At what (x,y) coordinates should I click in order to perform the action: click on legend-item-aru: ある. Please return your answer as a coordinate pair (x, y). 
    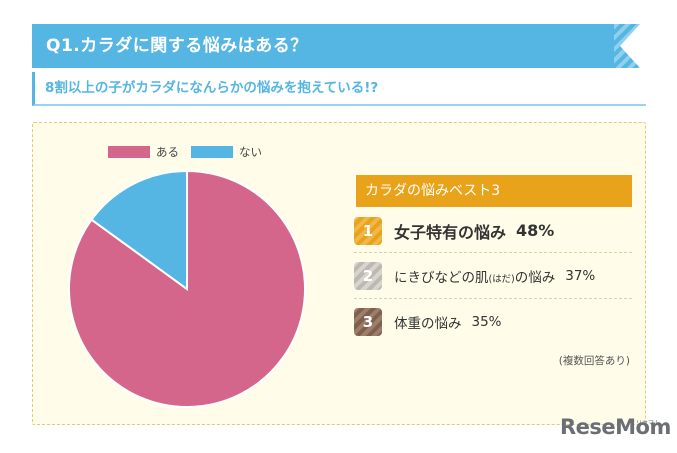
    Looking at the image, I should click on (143, 152).